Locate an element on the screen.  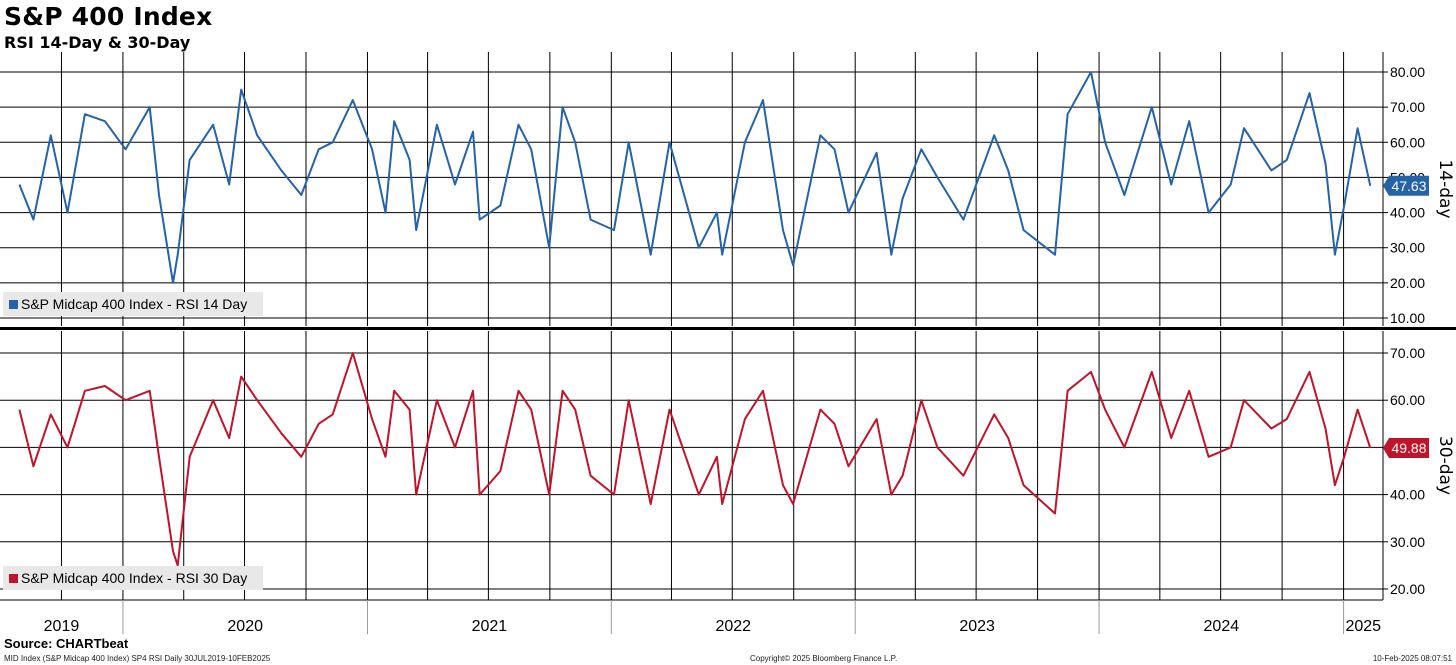
copyright-note: Copyright© 2025 Bloomberg Finance L.P. is located at coordinates (824, 658).